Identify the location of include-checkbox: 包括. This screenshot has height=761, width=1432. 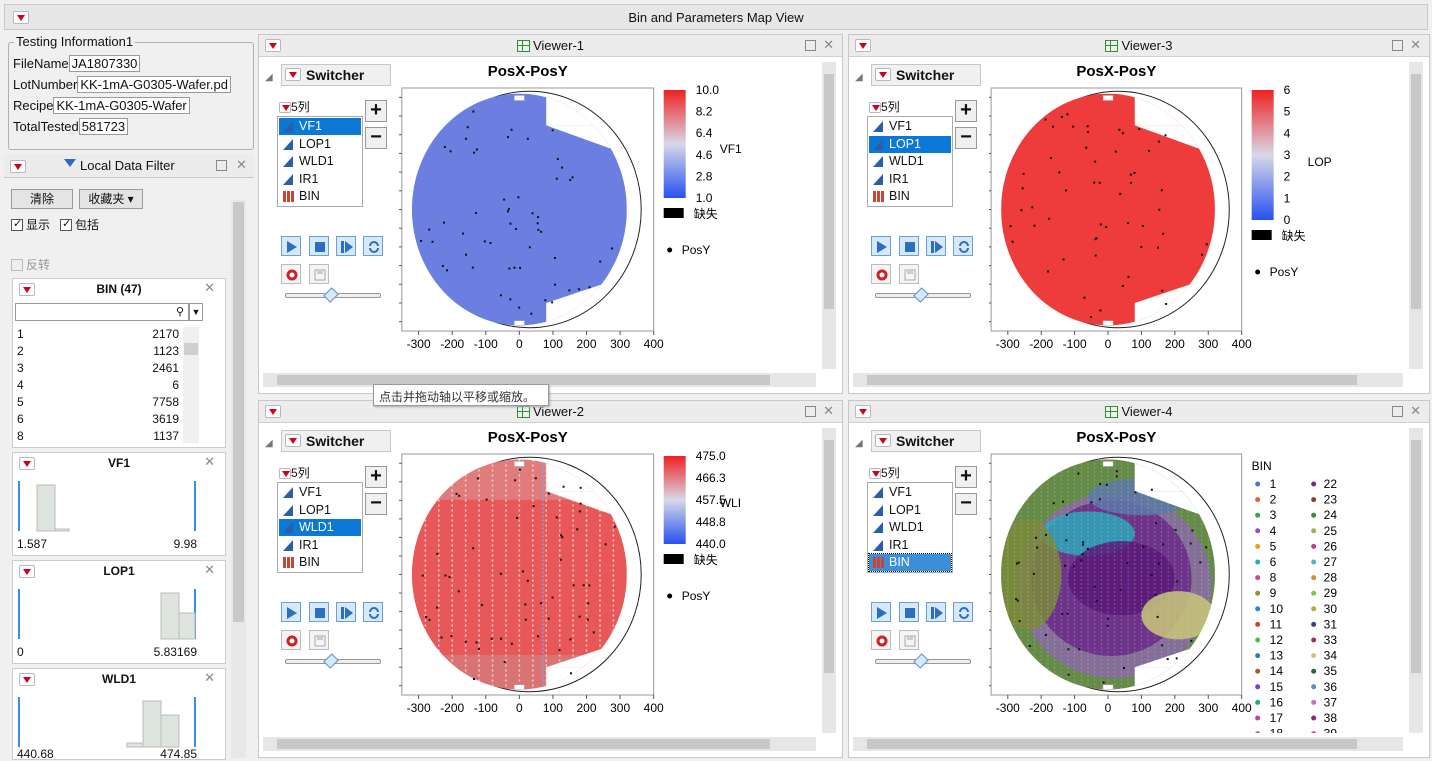
(79, 224).